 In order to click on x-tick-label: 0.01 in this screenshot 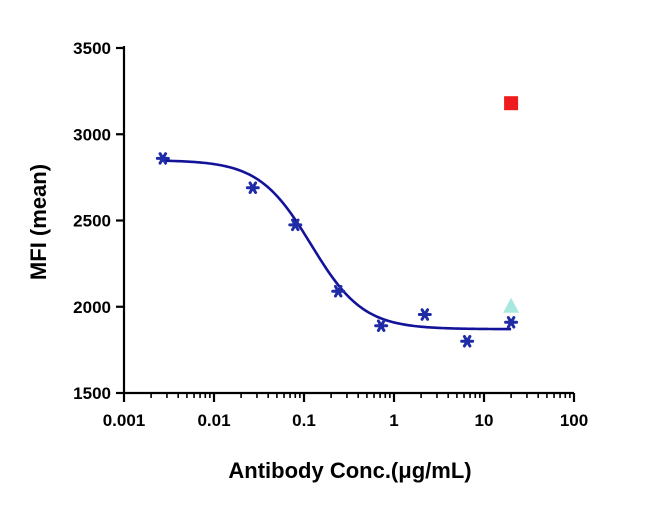, I will do `click(213, 420)`.